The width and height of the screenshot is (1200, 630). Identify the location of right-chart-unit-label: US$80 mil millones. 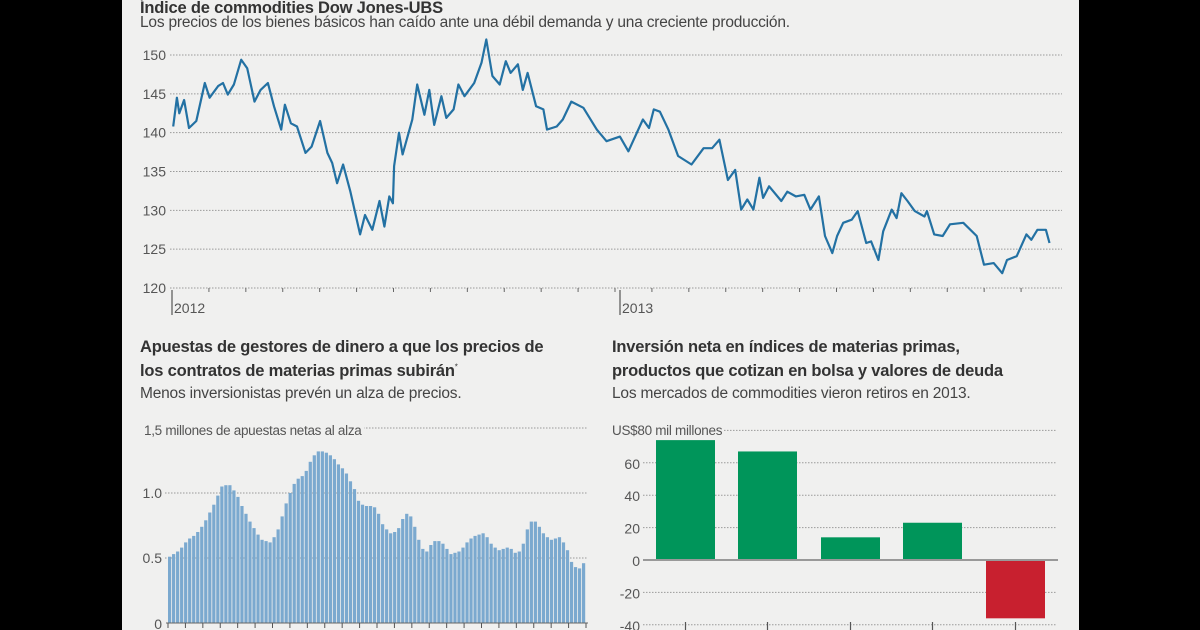
(668, 430).